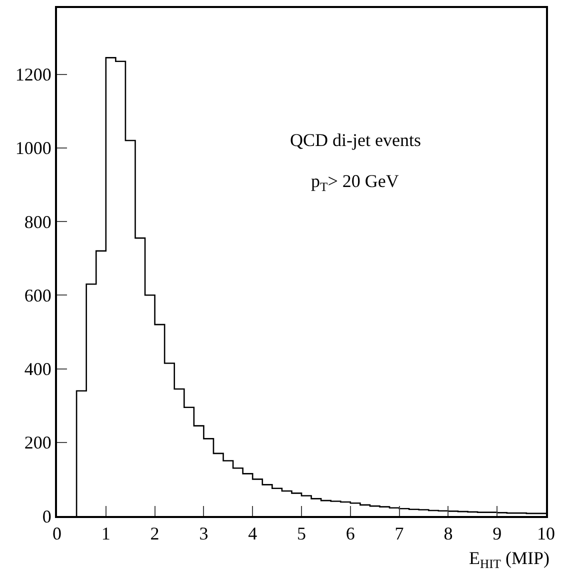  What do you see at coordinates (105, 534) in the screenshot?
I see `x-tick-label: 1` at bounding box center [105, 534].